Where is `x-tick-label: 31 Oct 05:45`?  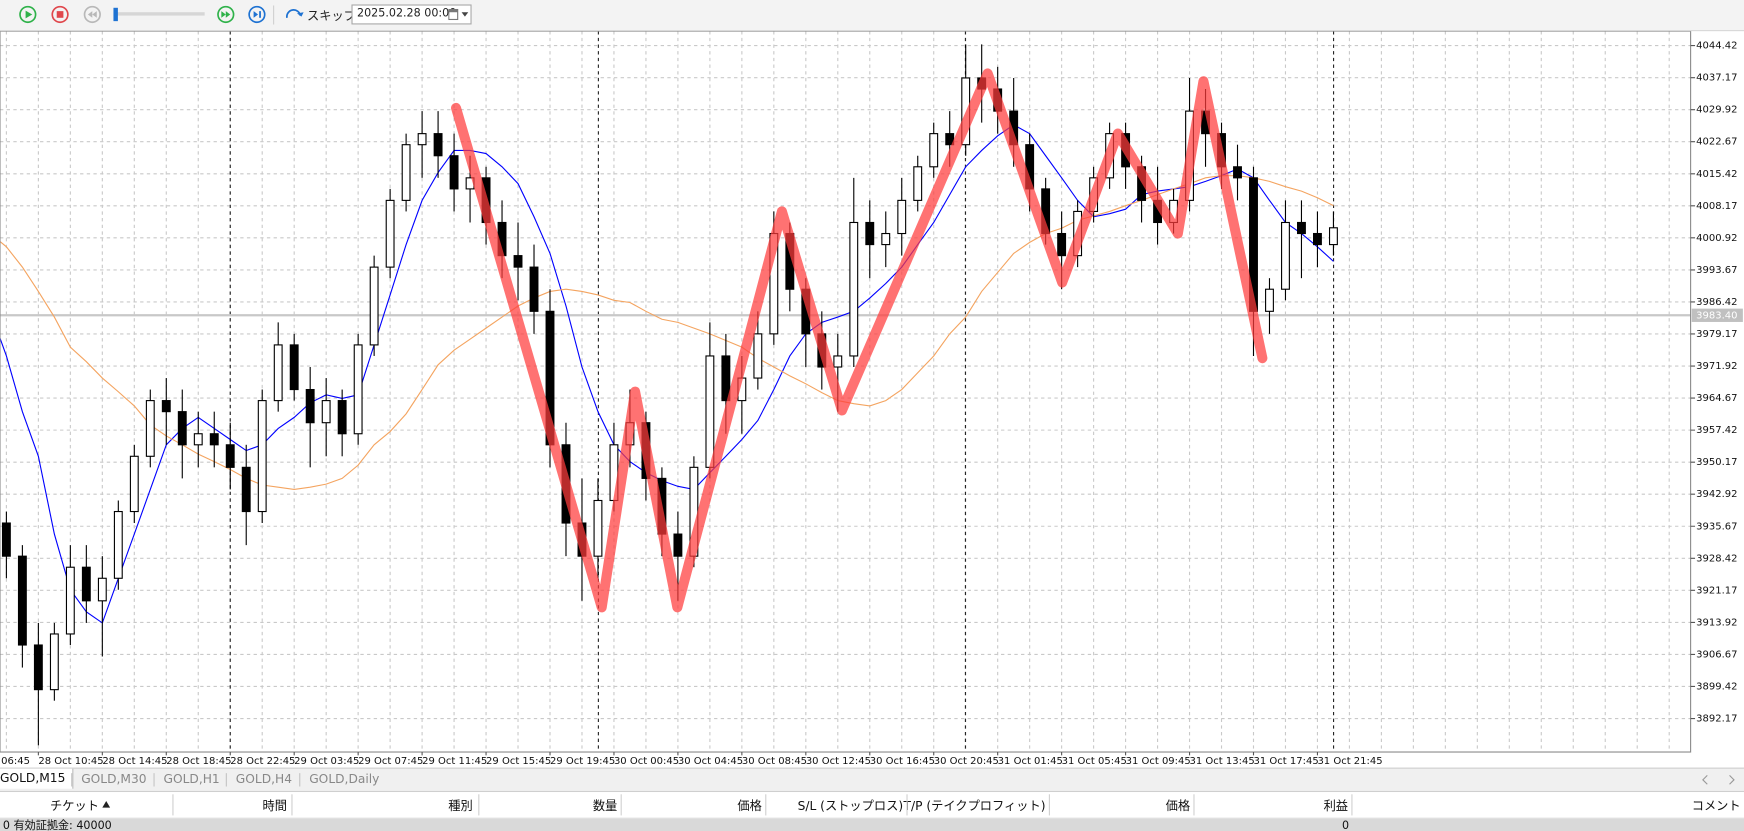 x-tick-label: 31 Oct 05:45 is located at coordinates (1094, 761).